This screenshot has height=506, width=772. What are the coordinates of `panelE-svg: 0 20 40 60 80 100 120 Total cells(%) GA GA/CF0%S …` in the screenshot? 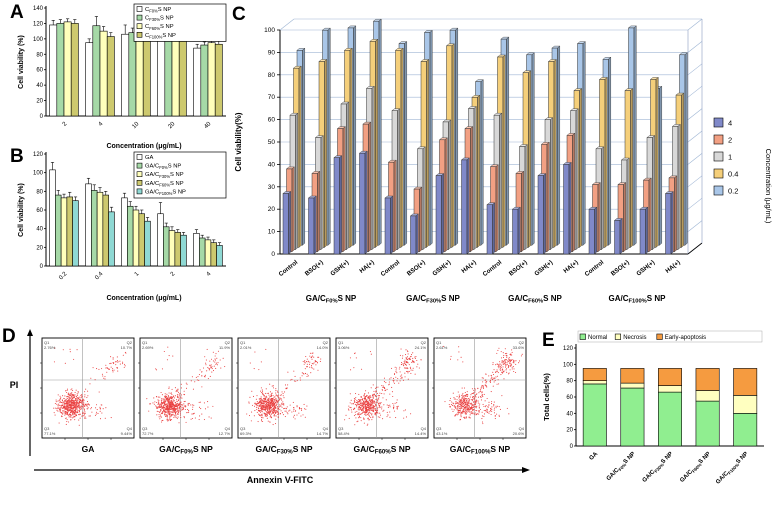 It's located at (653, 408).